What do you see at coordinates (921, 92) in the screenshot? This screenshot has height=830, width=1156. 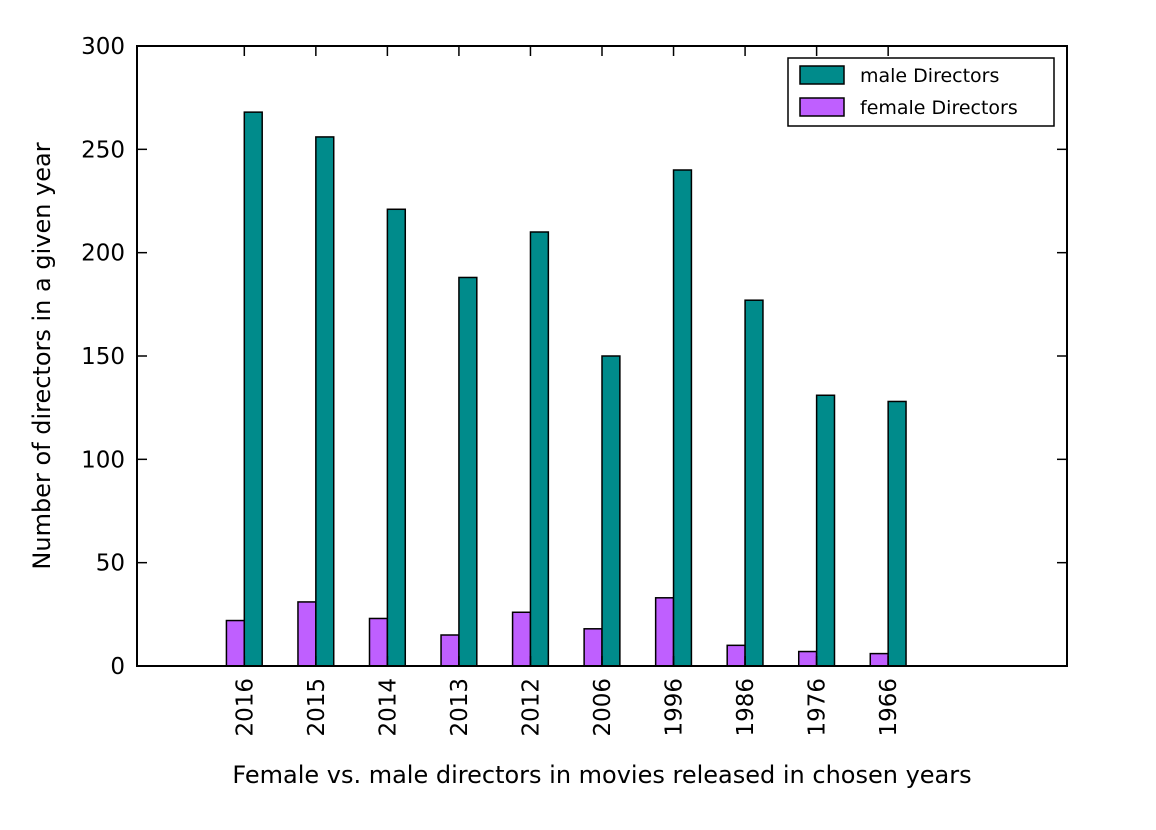 I see `legend: male Directors female Directors` at bounding box center [921, 92].